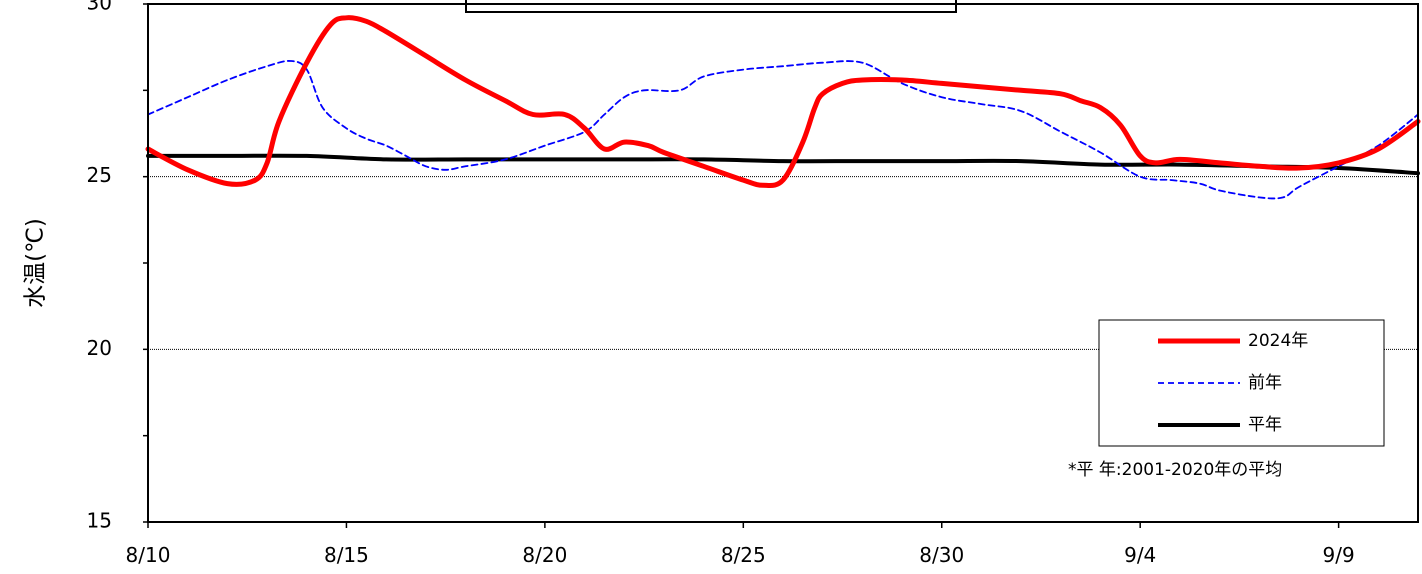 Image resolution: width=1422 pixels, height=574 pixels. Describe the element at coordinates (36, 263) in the screenshot. I see `y-axis-label: 水温(℃)` at that location.